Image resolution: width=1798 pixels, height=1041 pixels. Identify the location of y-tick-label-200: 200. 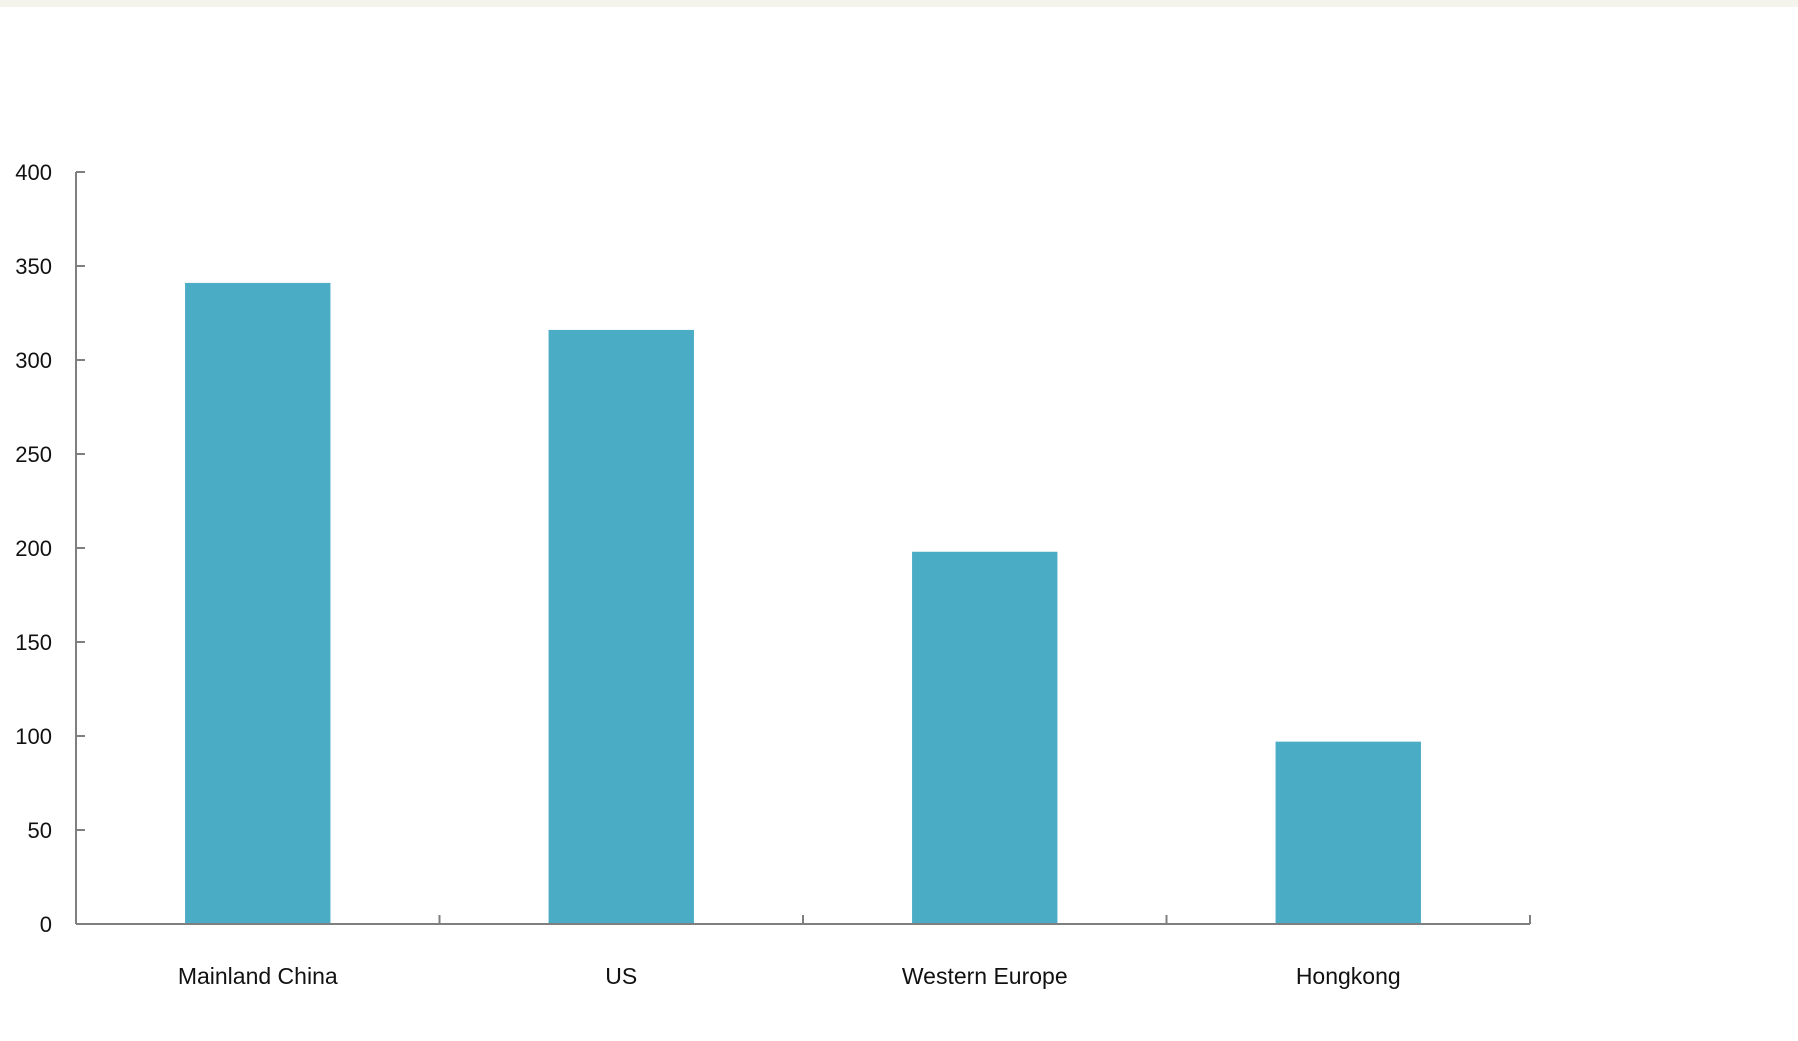
(33, 548).